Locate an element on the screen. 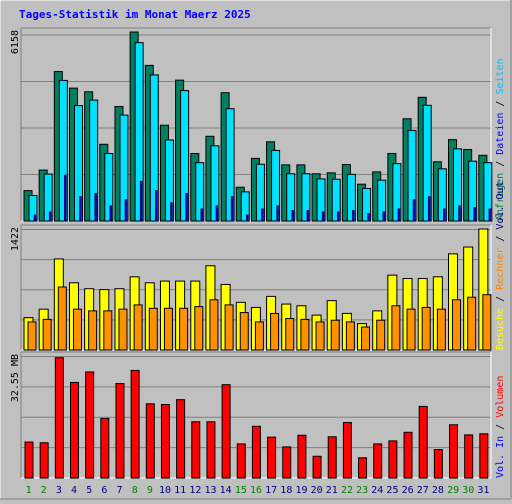 This screenshot has height=504, width=512. x-tick-label-4: 4 is located at coordinates (74, 490).